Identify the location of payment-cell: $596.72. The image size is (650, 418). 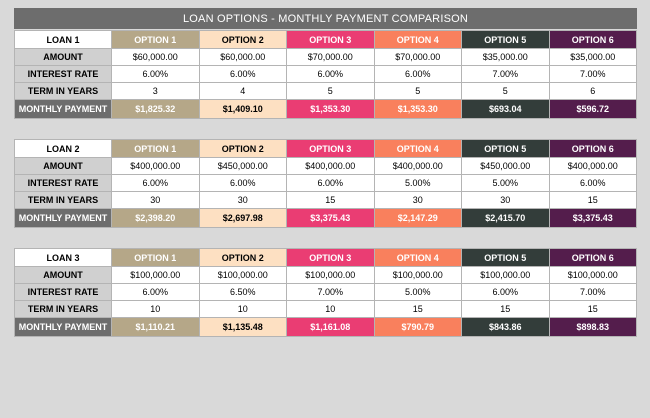
(592, 109).